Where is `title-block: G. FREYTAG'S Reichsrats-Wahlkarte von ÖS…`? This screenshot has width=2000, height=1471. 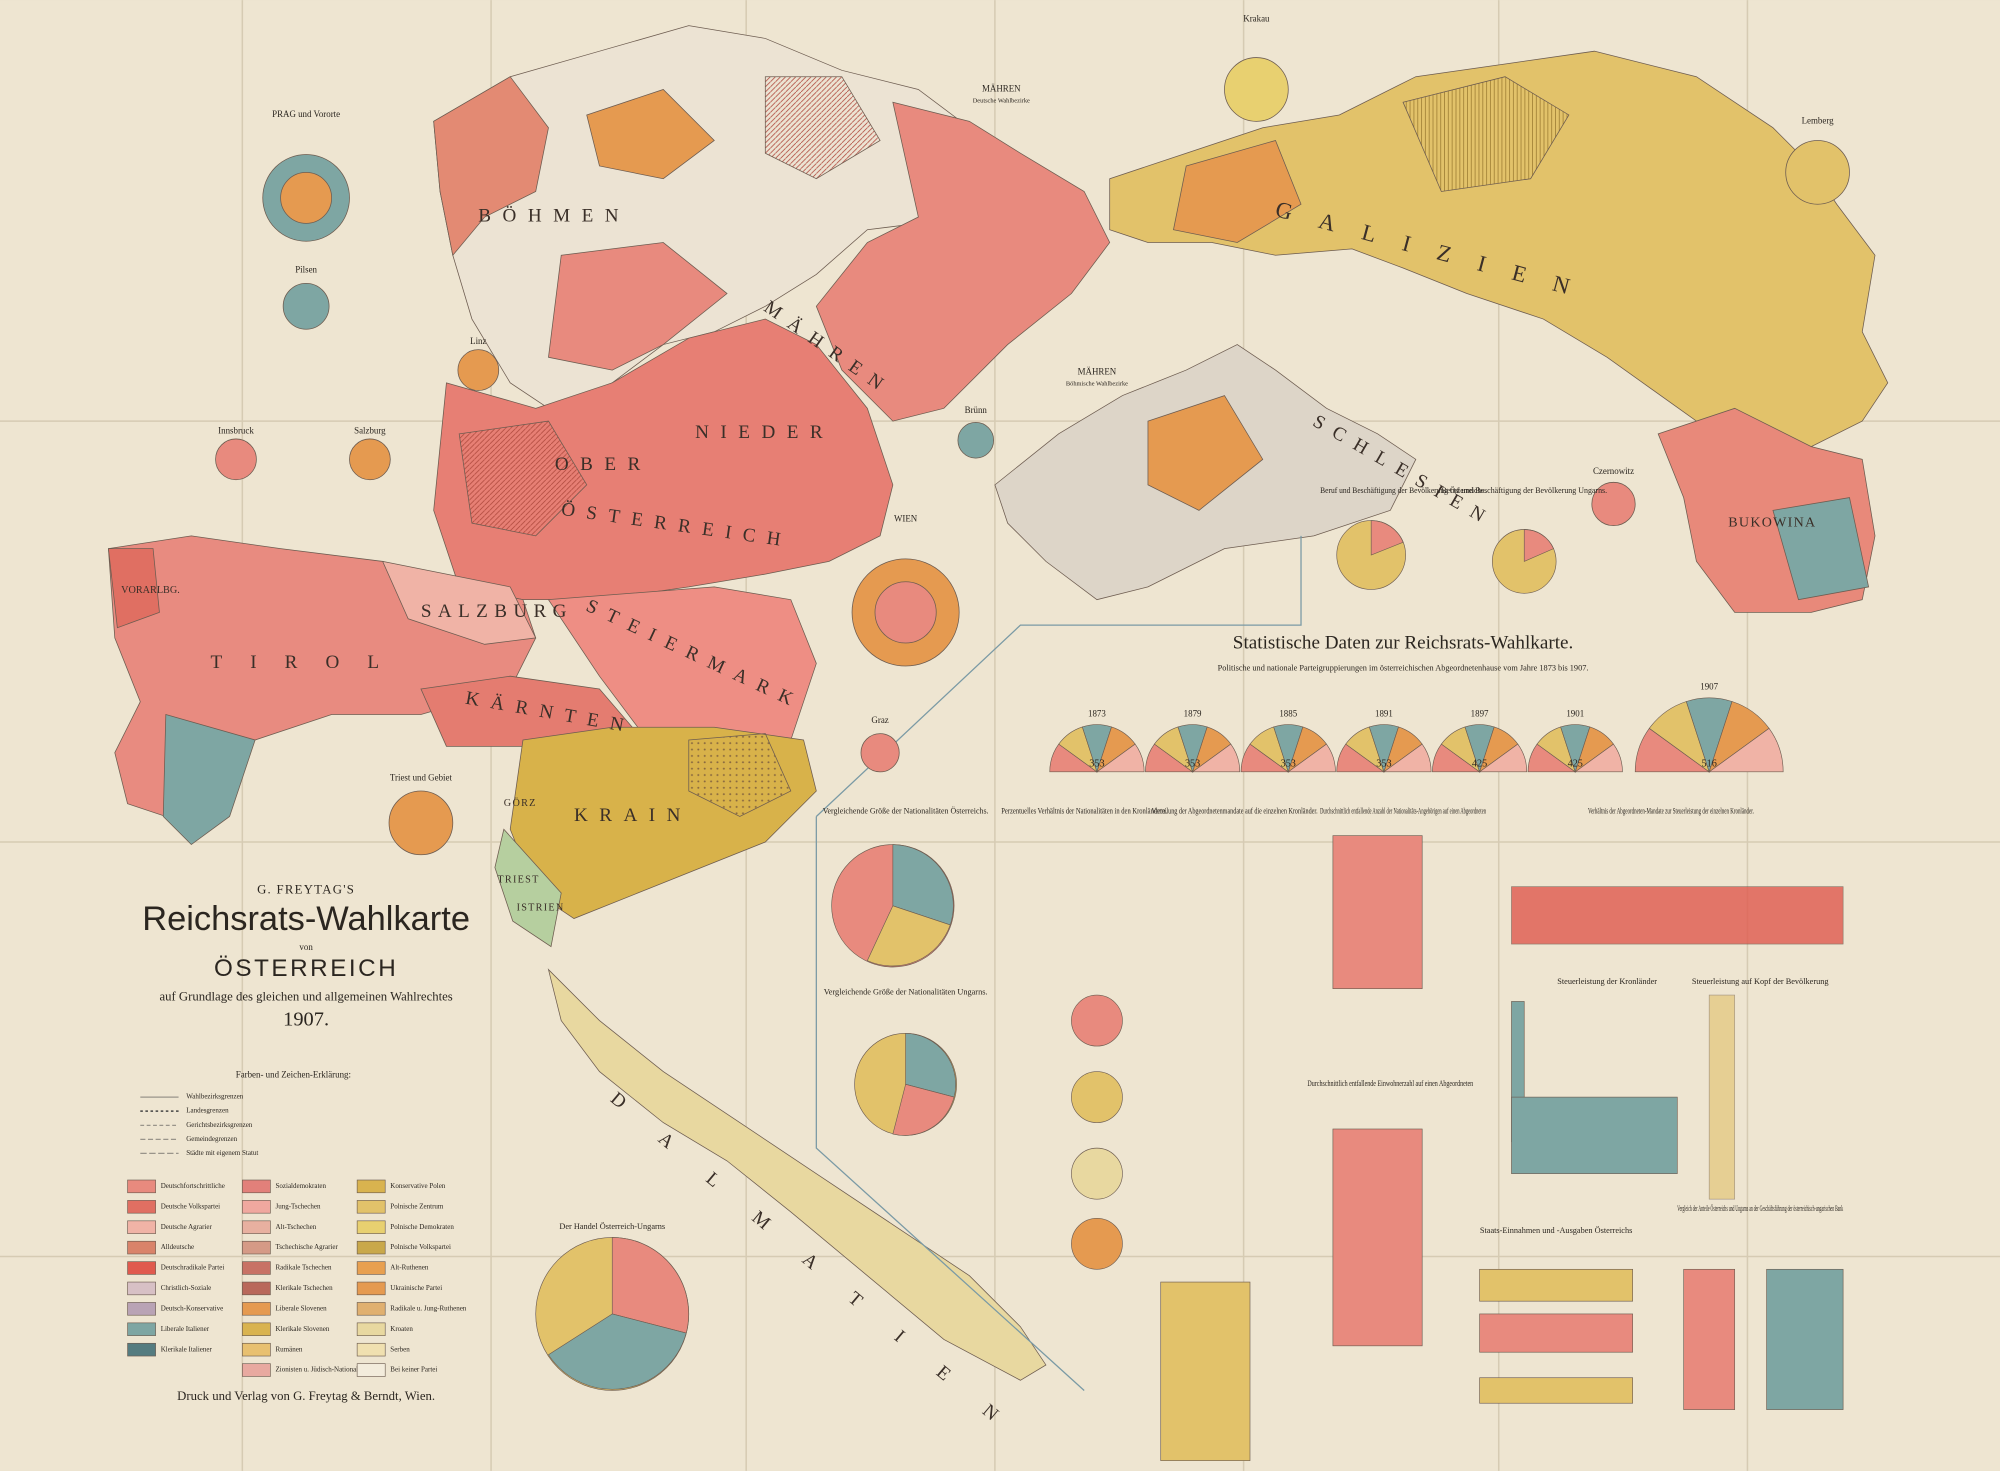
title-block: G. FREYTAG'S Reichsrats-Wahlkarte von ÖS… is located at coordinates (306, 1142).